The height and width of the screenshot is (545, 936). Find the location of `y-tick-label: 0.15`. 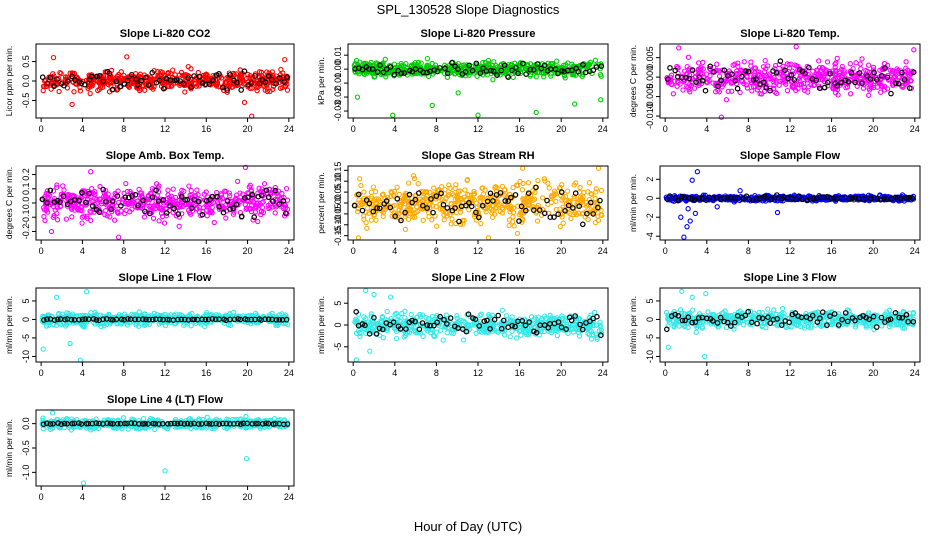

y-tick-label: 0.15 is located at coordinates (338, 171).